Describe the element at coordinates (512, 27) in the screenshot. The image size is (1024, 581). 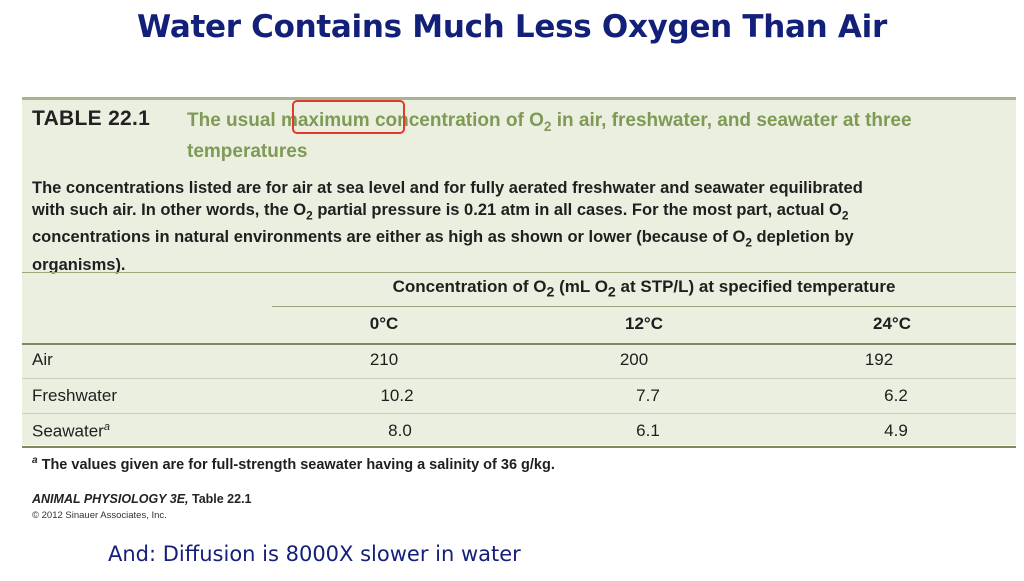
I see `slide-title: Water Contains Much Less Oxygen Than Air` at that location.